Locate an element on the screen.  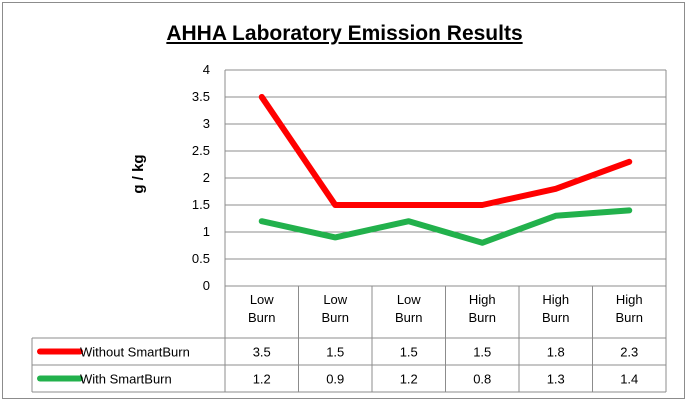
y-tick-label: 0.5 is located at coordinates (201, 258).